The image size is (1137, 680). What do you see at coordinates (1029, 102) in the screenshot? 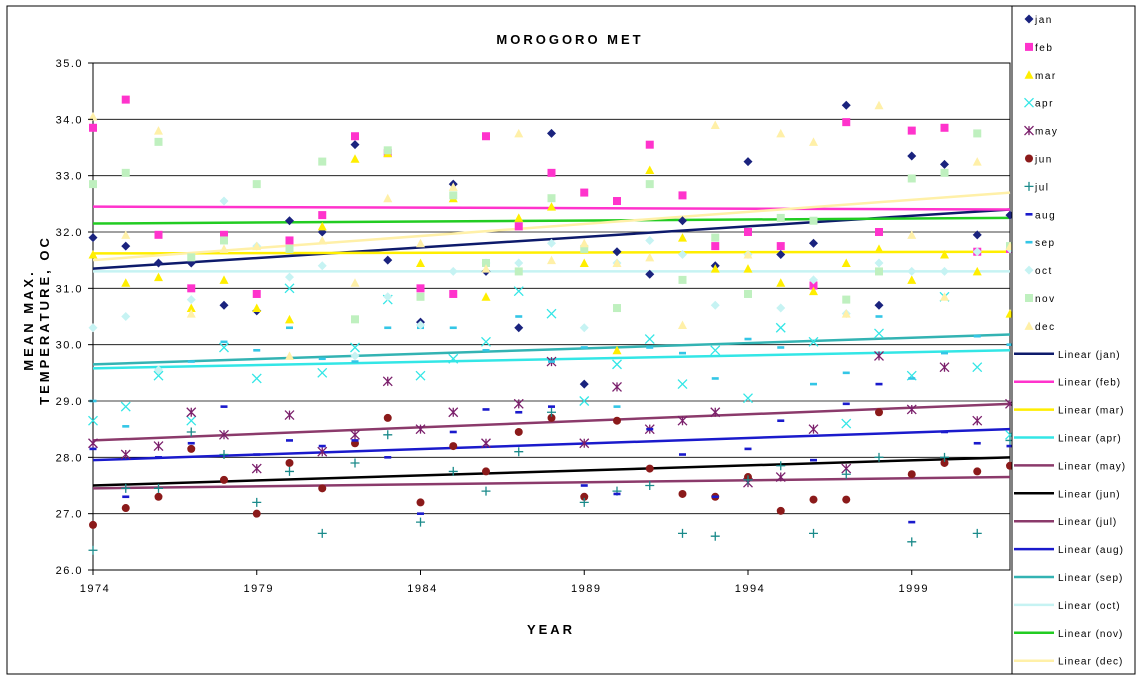
I see `legend-marker-apr` at bounding box center [1029, 102].